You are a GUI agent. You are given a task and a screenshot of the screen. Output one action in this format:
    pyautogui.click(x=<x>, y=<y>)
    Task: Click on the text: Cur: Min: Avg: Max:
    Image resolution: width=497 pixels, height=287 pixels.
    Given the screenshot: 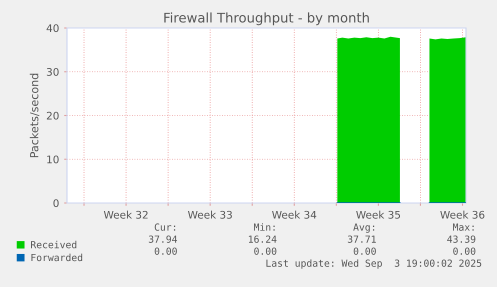 What is the action you would take?
    pyautogui.click(x=314, y=228)
    